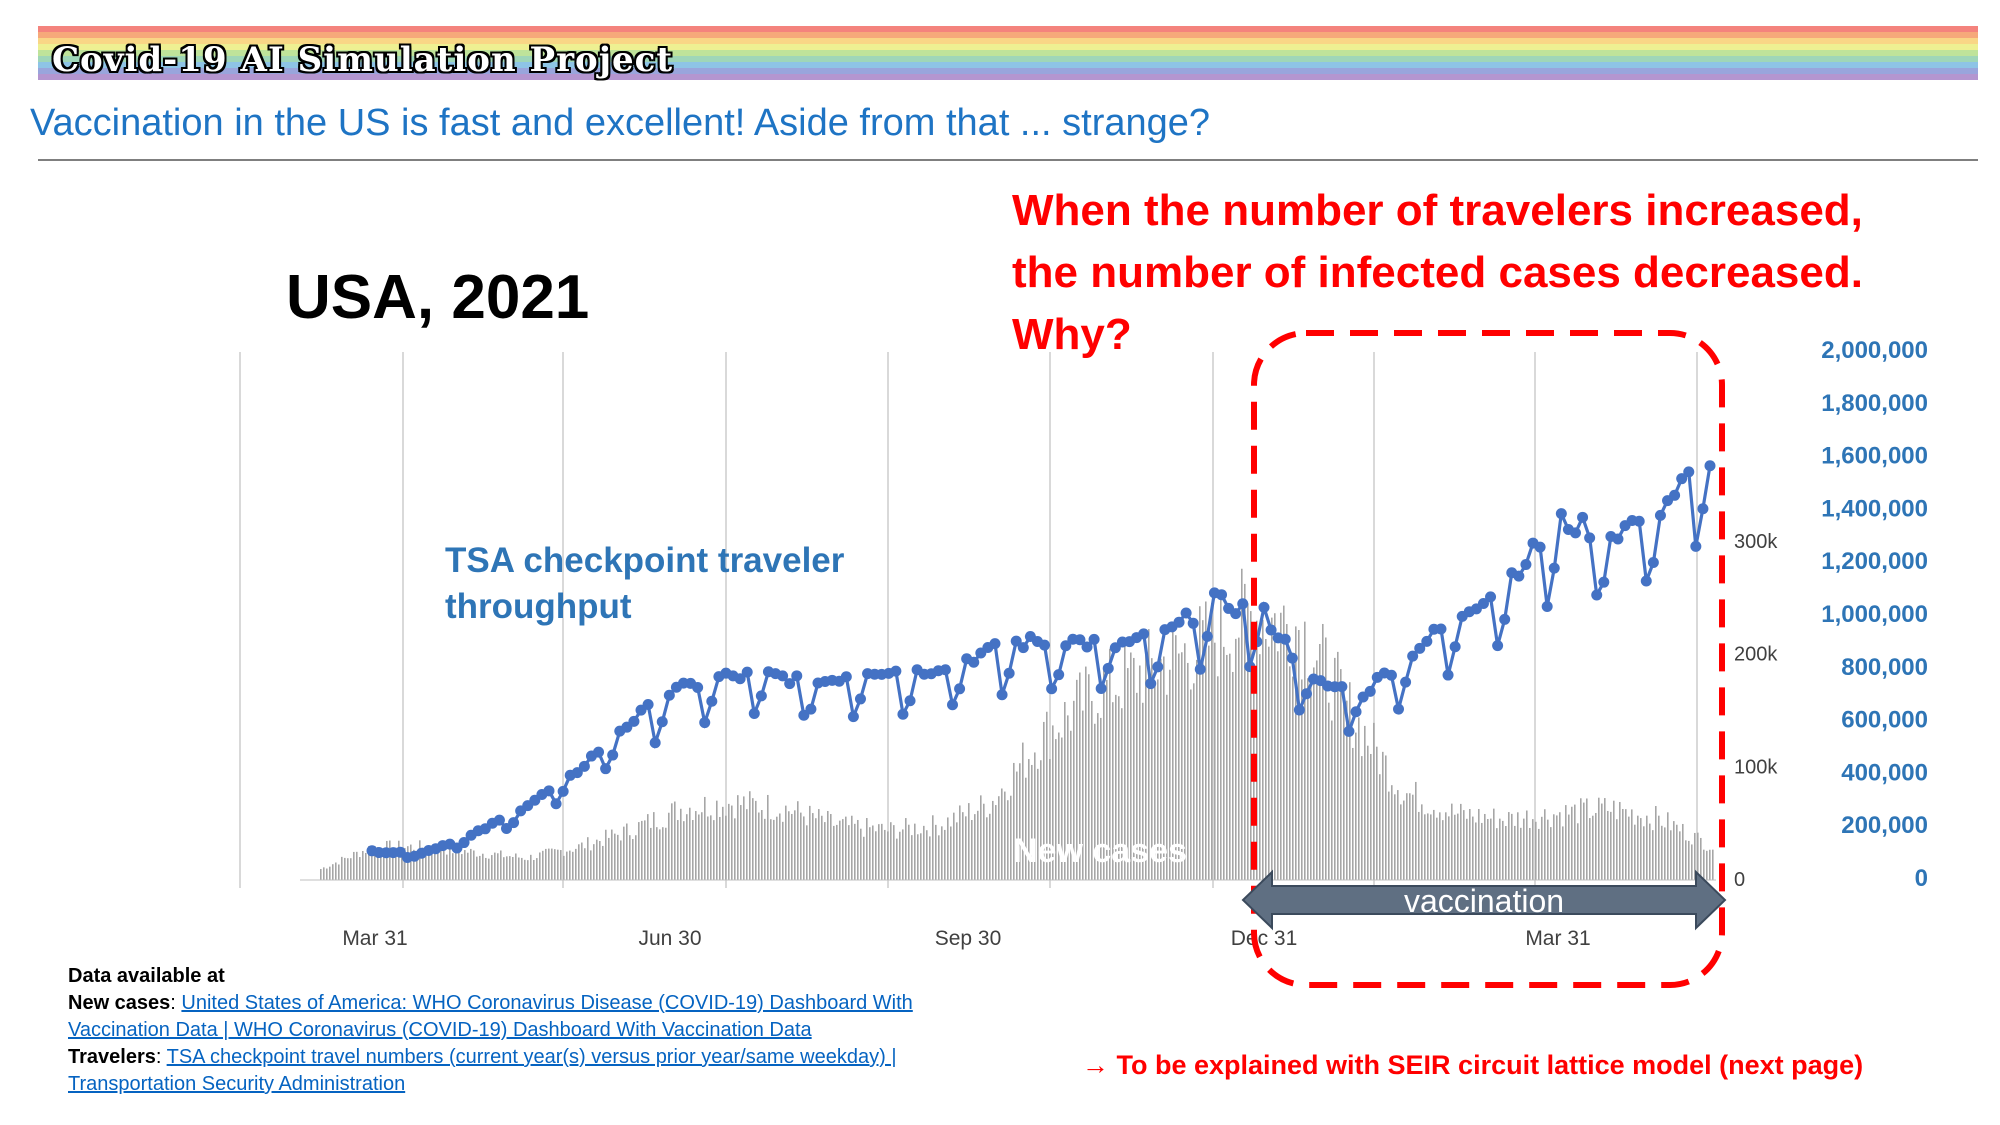 The height and width of the screenshot is (1125, 2000). Describe the element at coordinates (966, 938) in the screenshot. I see `x-axis-ticks: Mar 31 Jun 30 Sep 30 Dec 31 Mar 31` at that location.